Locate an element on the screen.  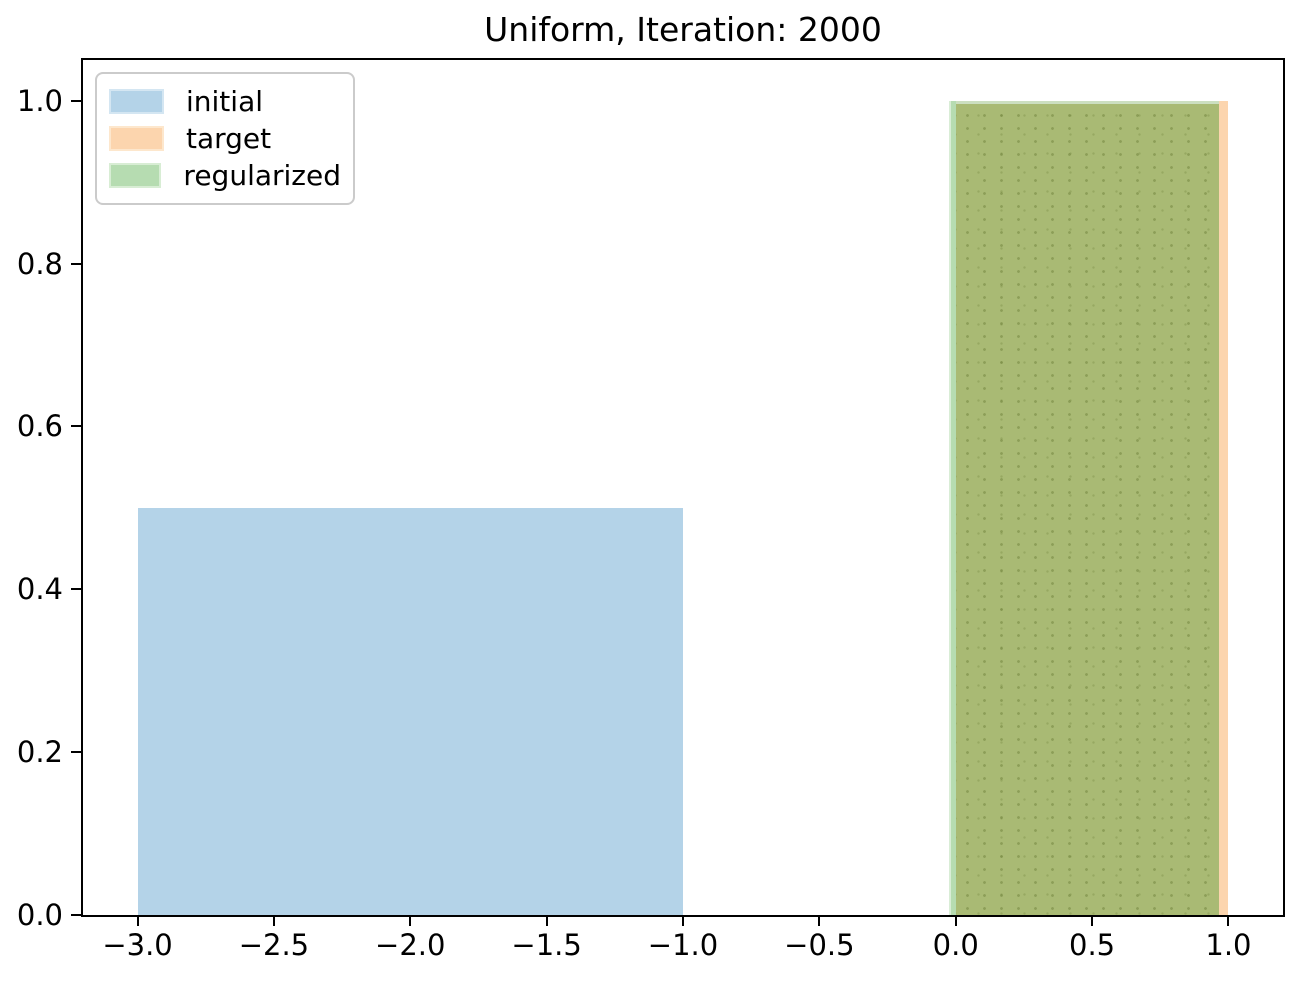
legend: initial target regularized is located at coordinates (225, 138).